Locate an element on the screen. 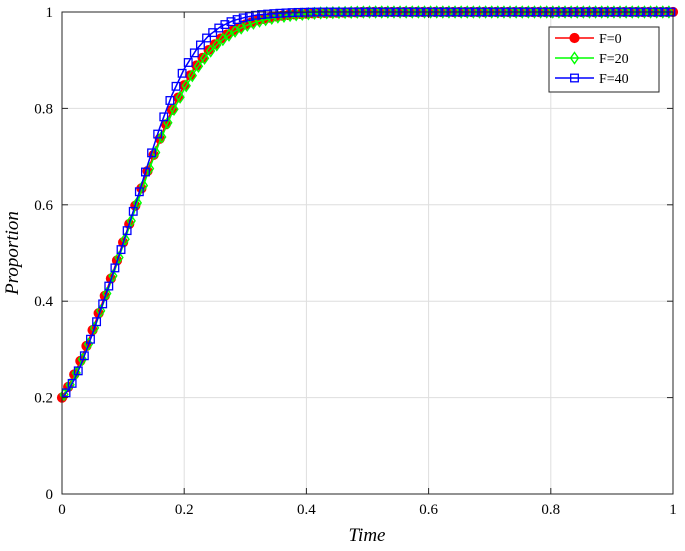 The image size is (685, 551). y-tick-label: 0.2 is located at coordinates (43, 399).